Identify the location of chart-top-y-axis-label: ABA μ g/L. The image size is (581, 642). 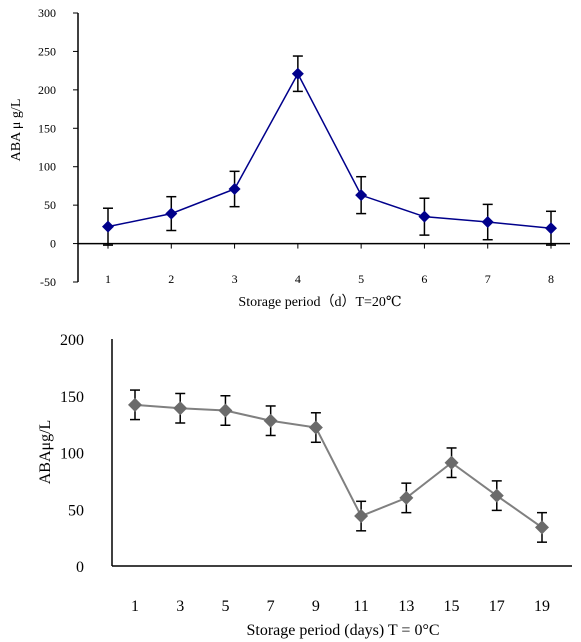
(16, 130).